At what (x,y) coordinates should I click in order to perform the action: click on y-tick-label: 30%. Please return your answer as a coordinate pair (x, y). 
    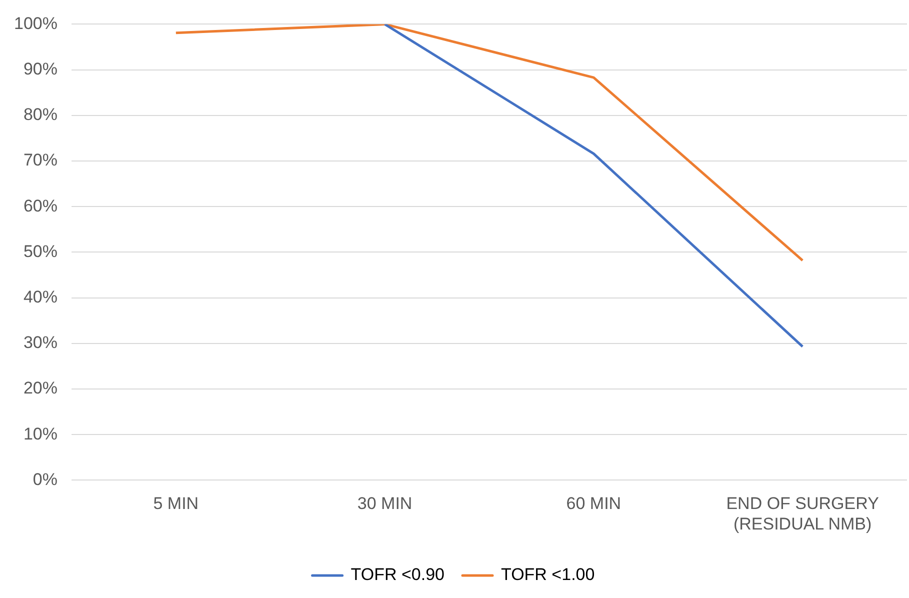
    Looking at the image, I should click on (40, 342).